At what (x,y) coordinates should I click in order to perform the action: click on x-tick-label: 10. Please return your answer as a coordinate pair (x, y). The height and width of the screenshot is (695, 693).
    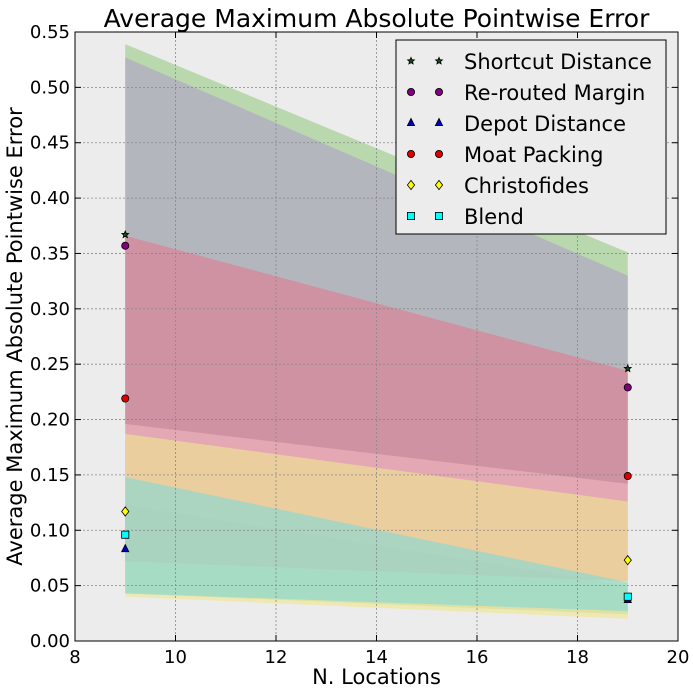
    Looking at the image, I should click on (175, 657).